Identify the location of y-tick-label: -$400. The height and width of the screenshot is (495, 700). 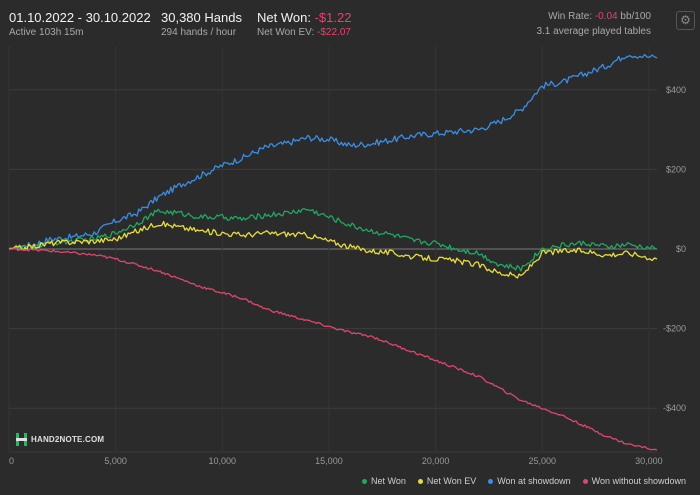
(674, 408).